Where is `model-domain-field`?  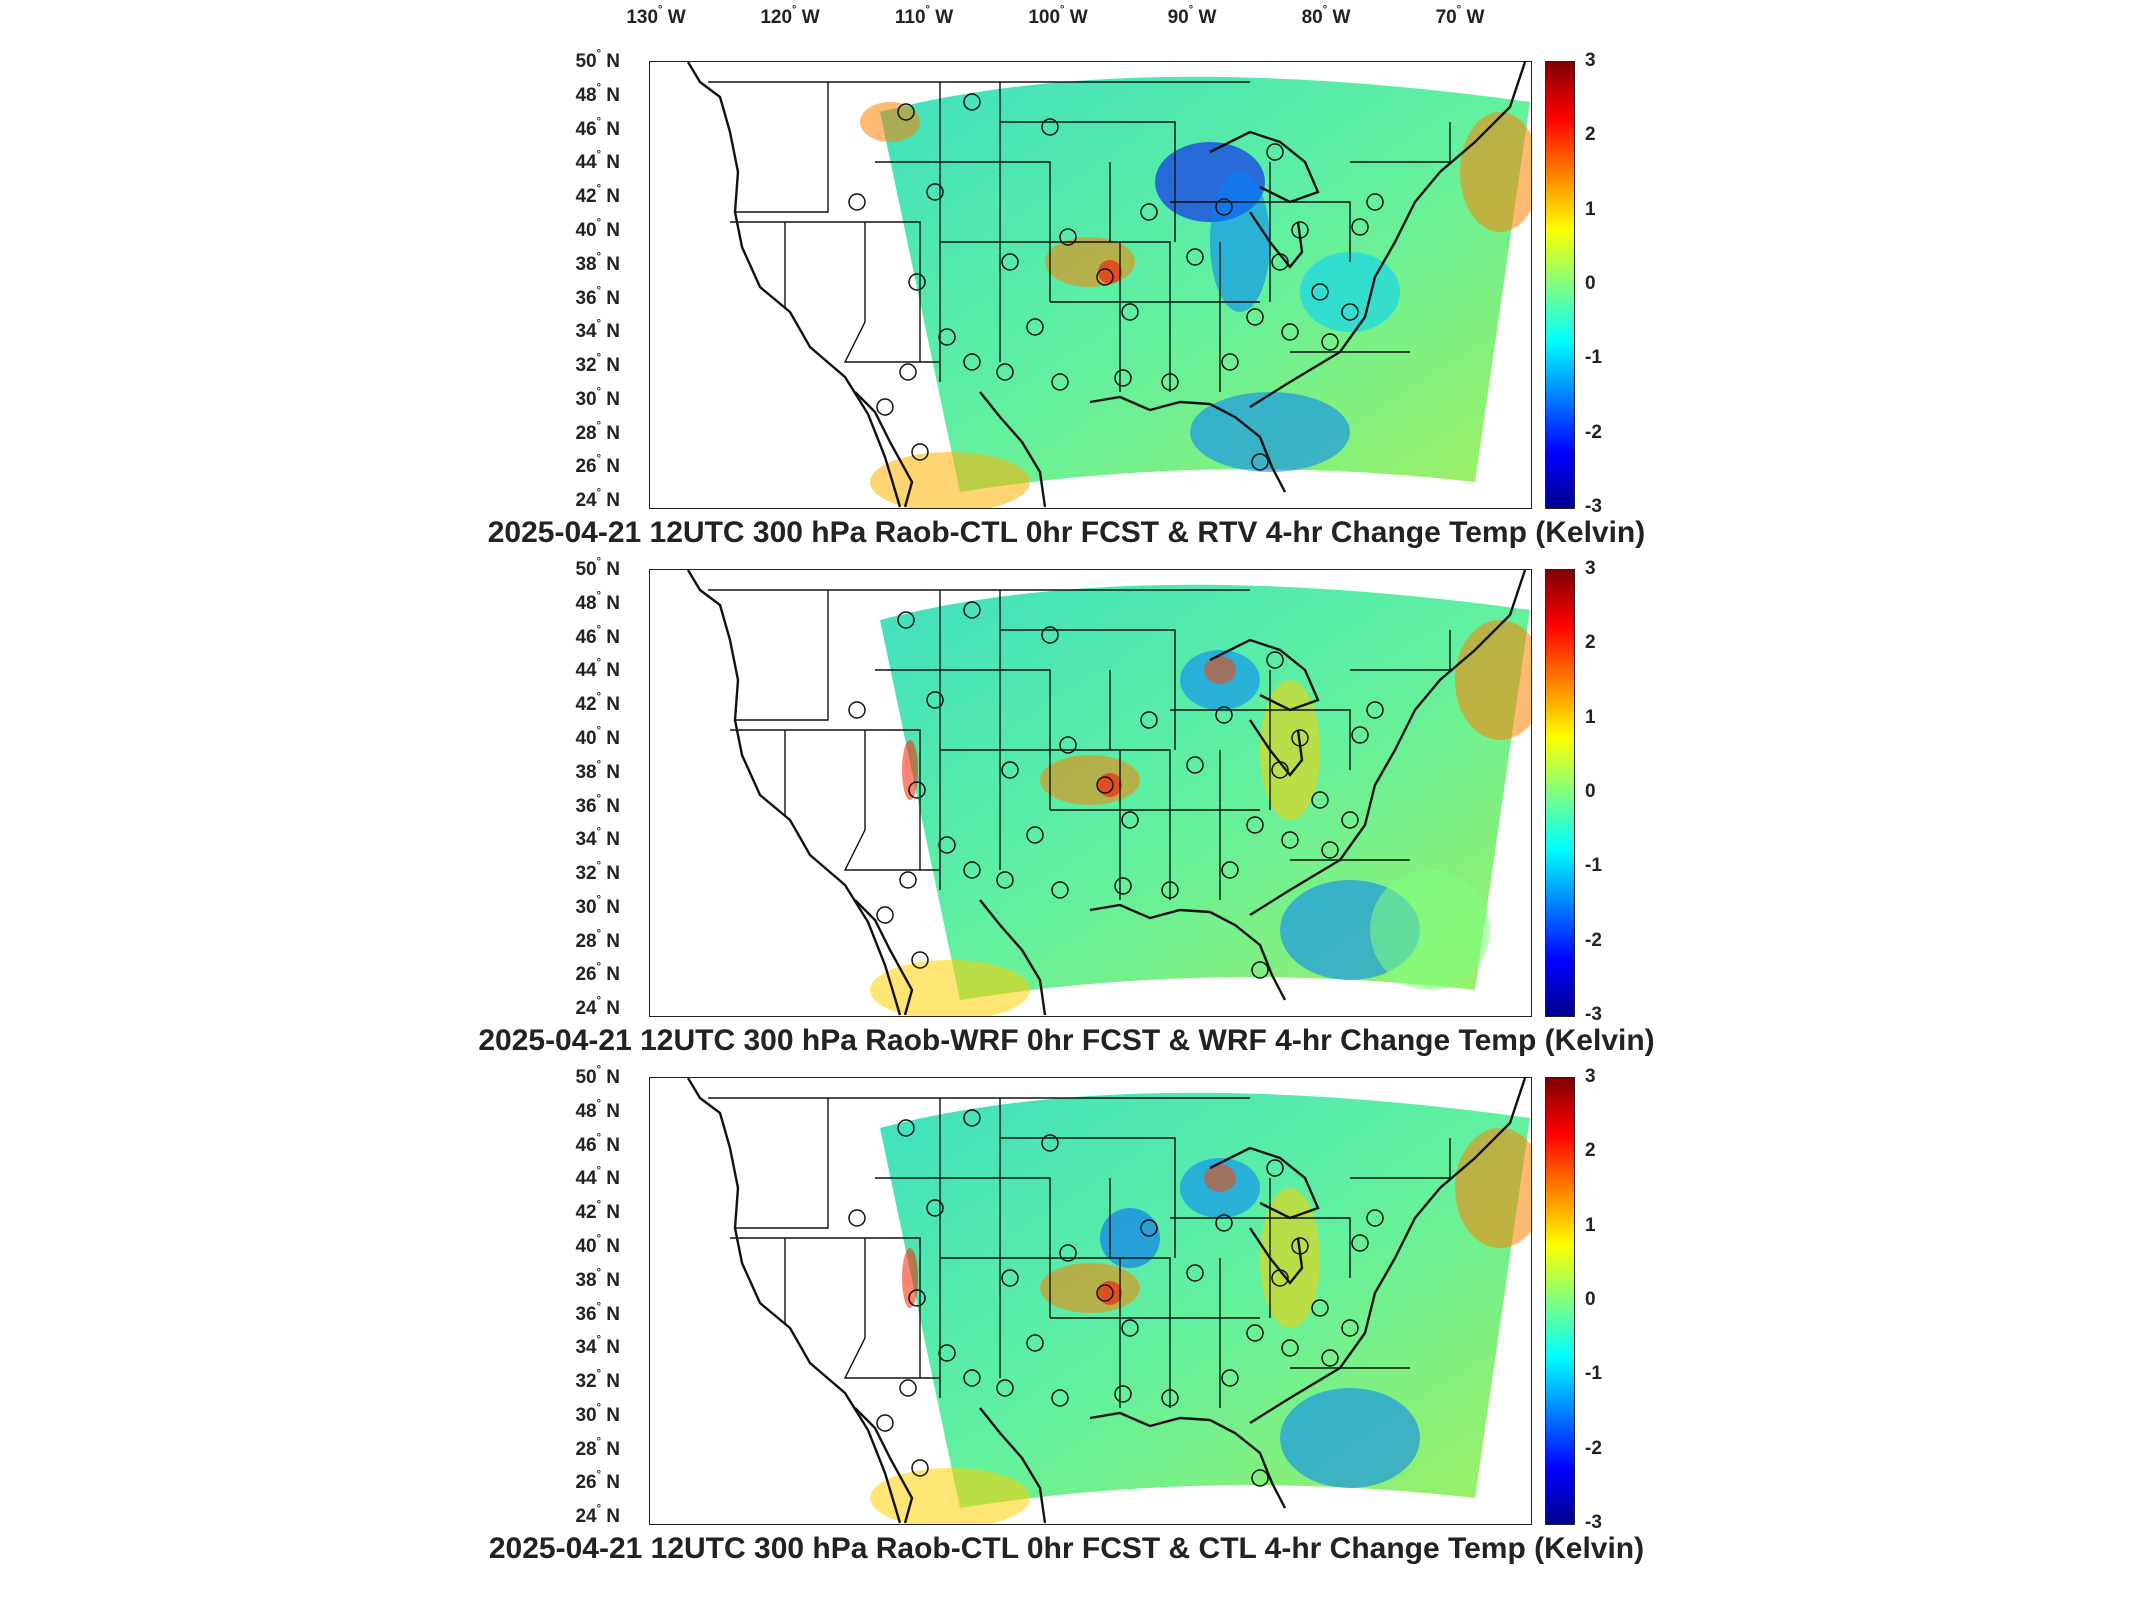
model-domain-field is located at coordinates (1205, 1300).